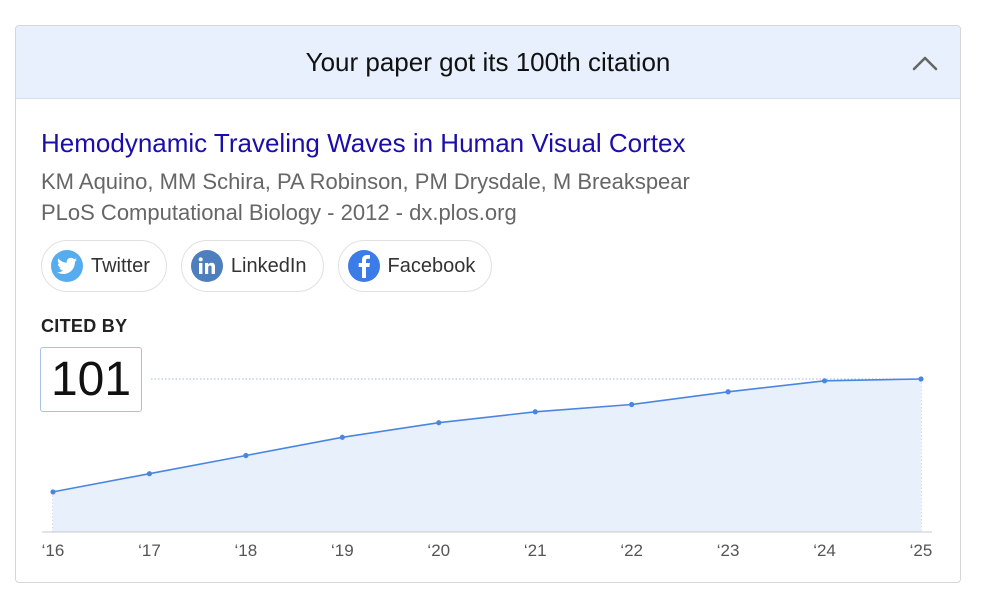 The height and width of the screenshot is (615, 1000). Describe the element at coordinates (84, 326) in the screenshot. I see `cited-by-label: CITED BY` at that location.